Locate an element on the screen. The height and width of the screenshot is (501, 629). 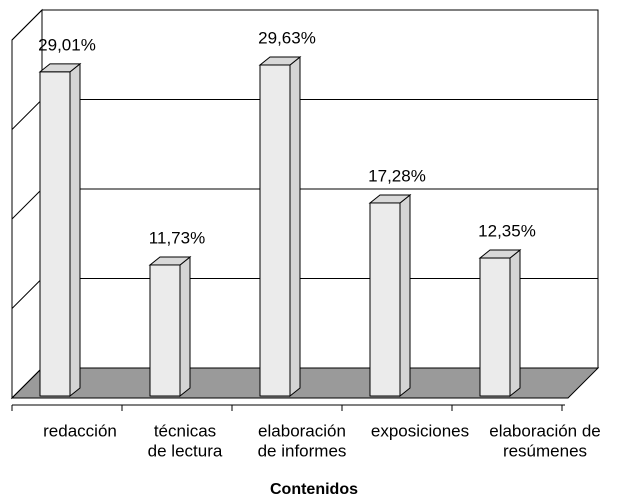
x-tick-label: técnicas is located at coordinates (185, 430).